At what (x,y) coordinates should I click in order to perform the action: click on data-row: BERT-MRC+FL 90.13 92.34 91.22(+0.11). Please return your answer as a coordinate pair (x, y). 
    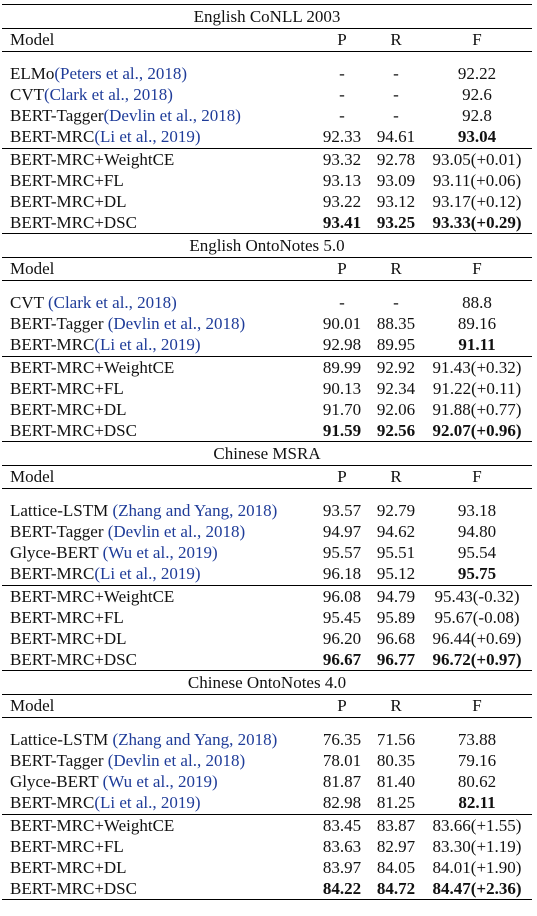
    Looking at the image, I should click on (267, 388).